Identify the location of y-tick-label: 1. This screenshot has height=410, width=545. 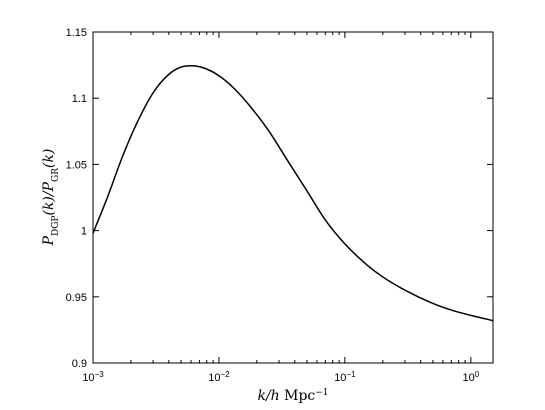
(84, 232).